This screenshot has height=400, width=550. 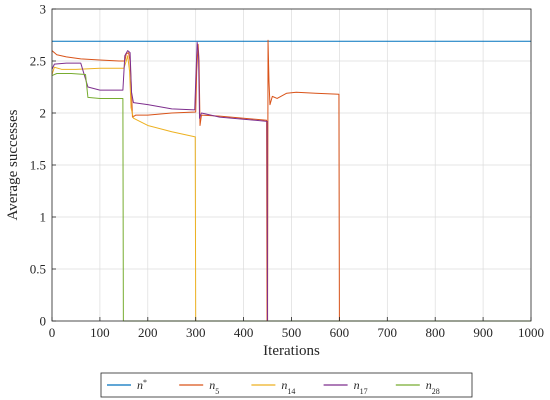 What do you see at coordinates (52, 332) in the screenshot?
I see `x-tick-label: 0` at bounding box center [52, 332].